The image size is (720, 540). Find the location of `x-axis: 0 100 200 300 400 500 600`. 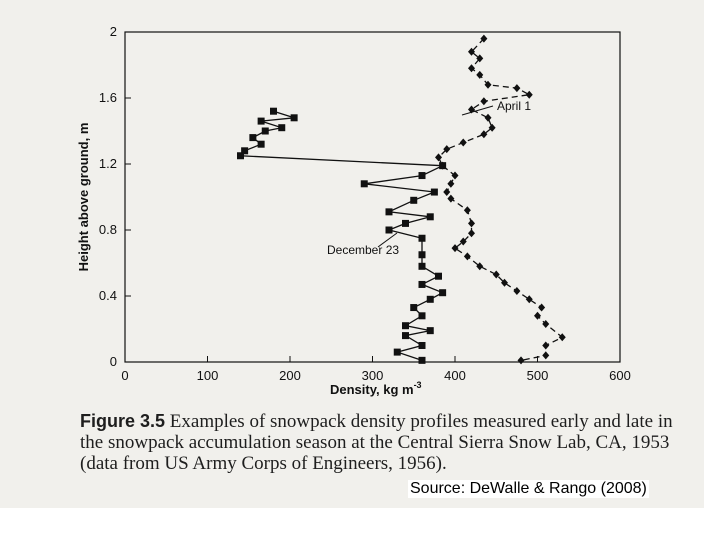

x-axis: 0 100 200 300 400 500 600 is located at coordinates (376, 369).